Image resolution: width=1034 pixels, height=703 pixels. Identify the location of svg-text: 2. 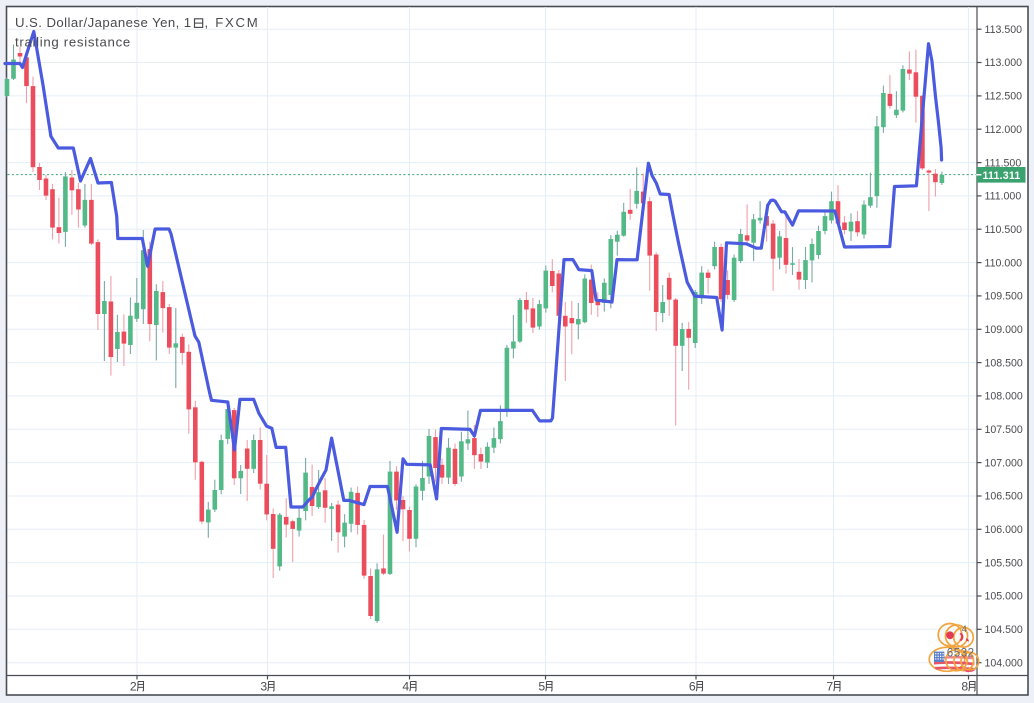
(133, 687).